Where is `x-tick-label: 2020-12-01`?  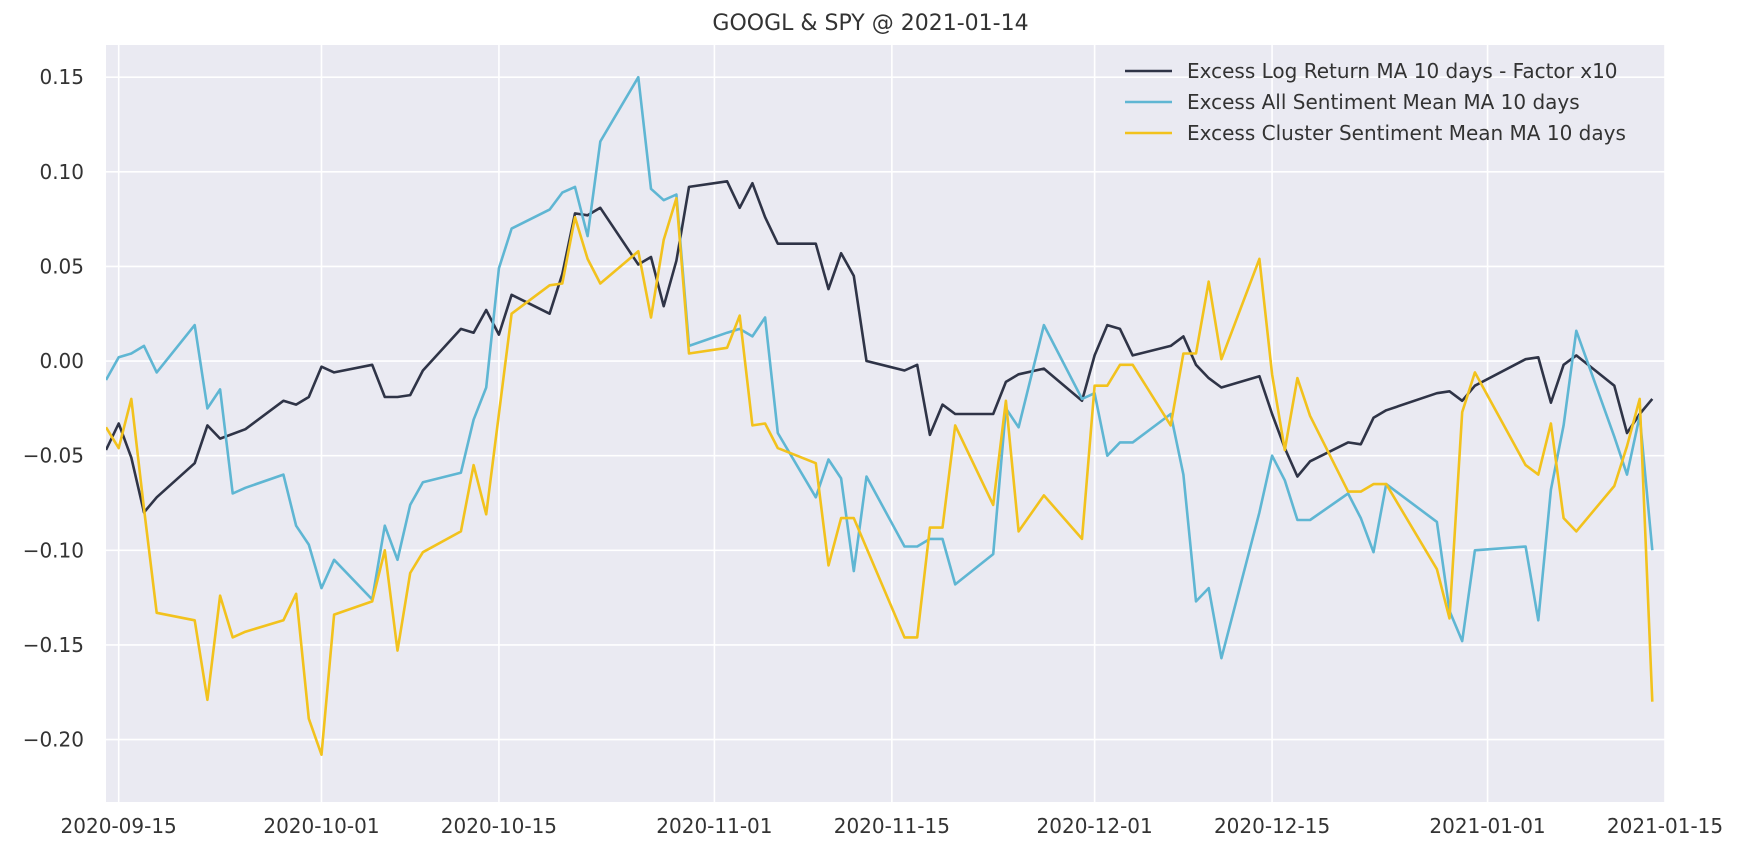
x-tick-label: 2020-12-01 is located at coordinates (1095, 826).